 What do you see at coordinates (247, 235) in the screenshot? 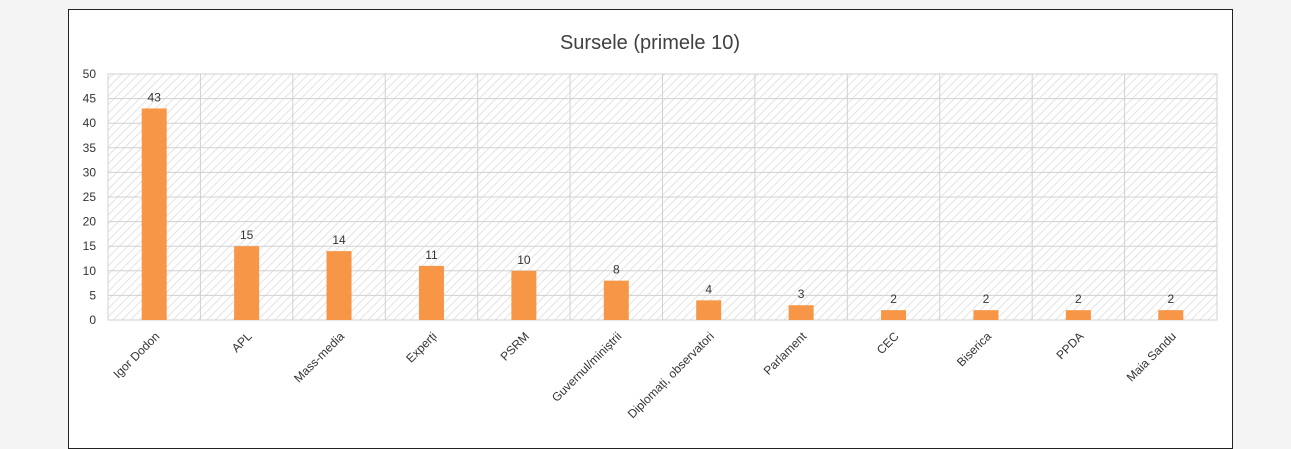
I see `data-label: 15` at bounding box center [247, 235].